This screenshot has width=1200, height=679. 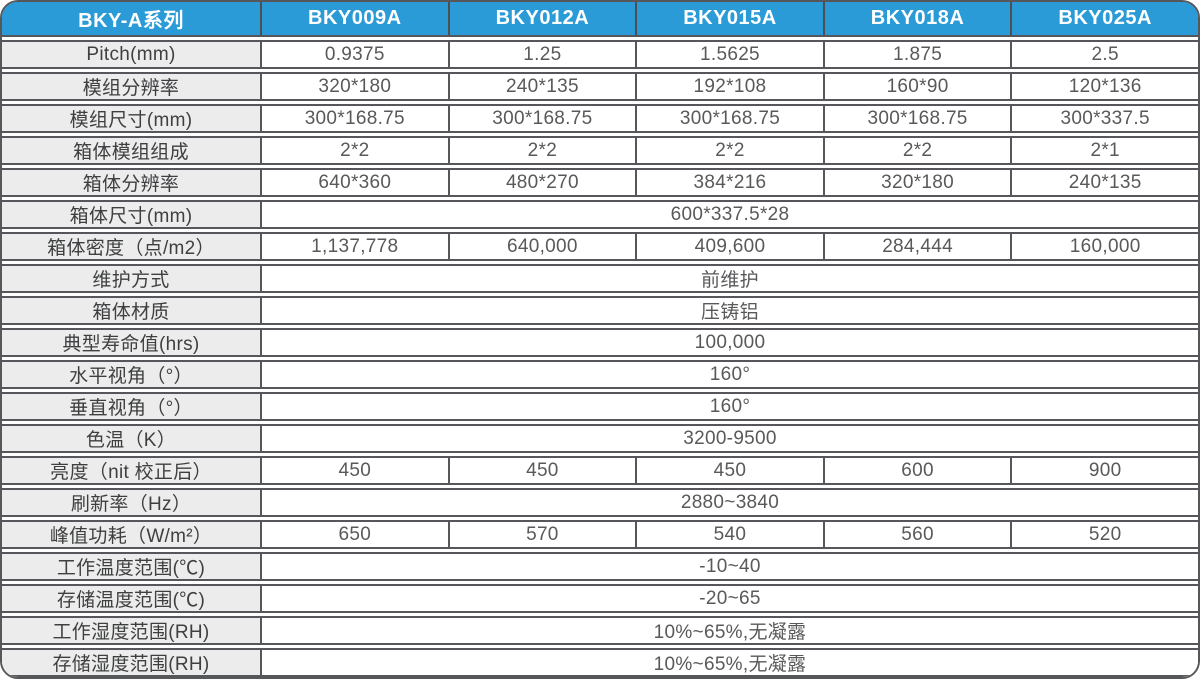 I want to click on table-row-lifetime: 典型寿命值(hrs) 100,000, so click(x=600, y=342).